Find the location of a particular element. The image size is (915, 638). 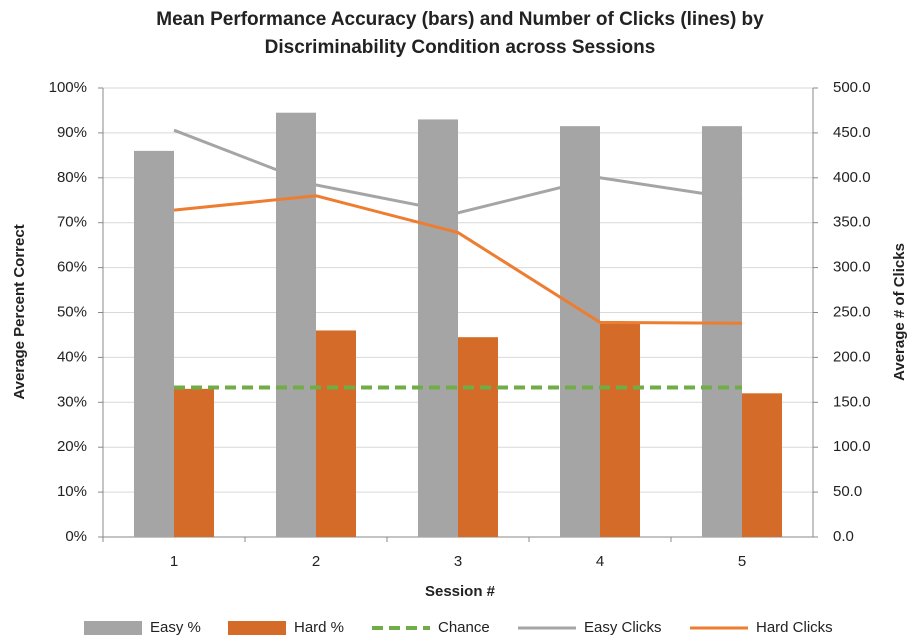

legend-label: Hard % is located at coordinates (319, 627).